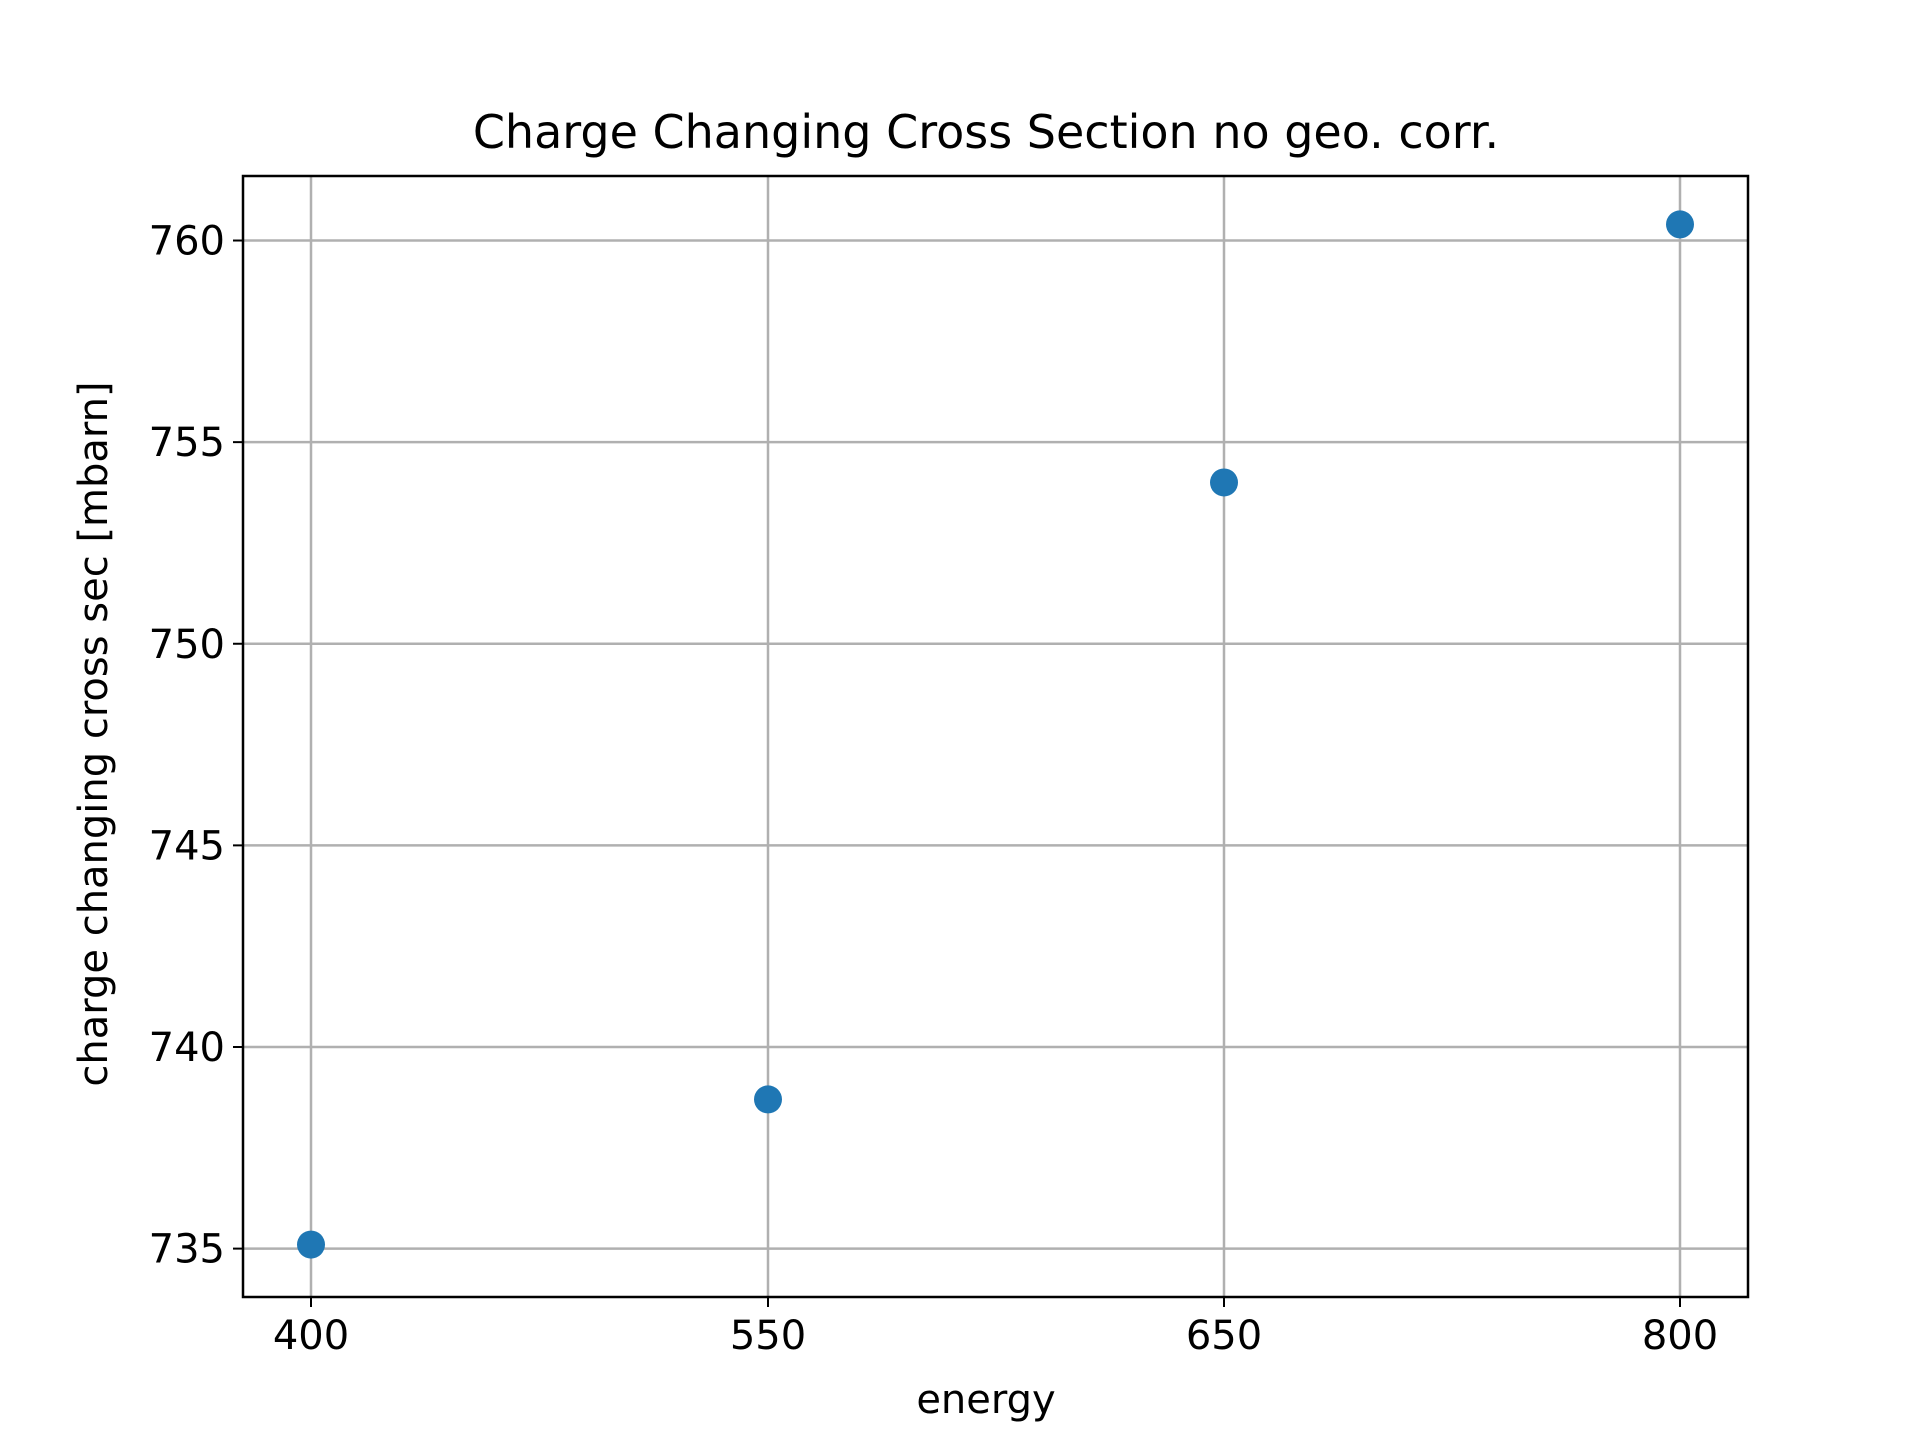  I want to click on x-tick-label: 400, so click(311, 1336).